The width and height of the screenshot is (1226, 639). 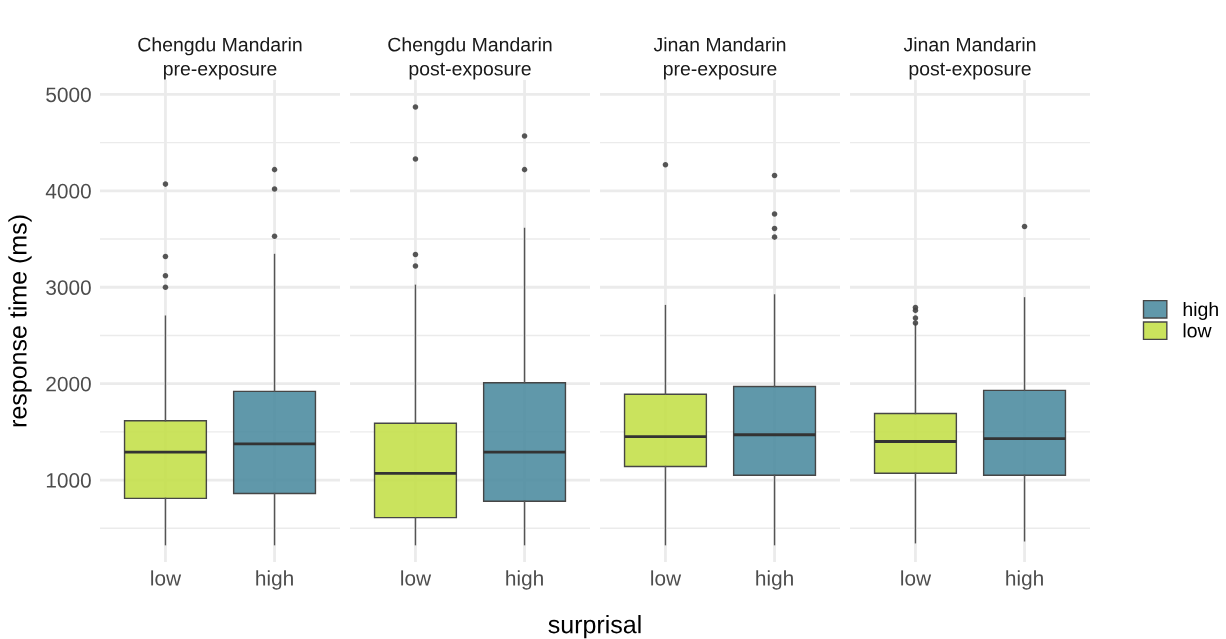 I want to click on legend-label: high, so click(x=1200, y=311).